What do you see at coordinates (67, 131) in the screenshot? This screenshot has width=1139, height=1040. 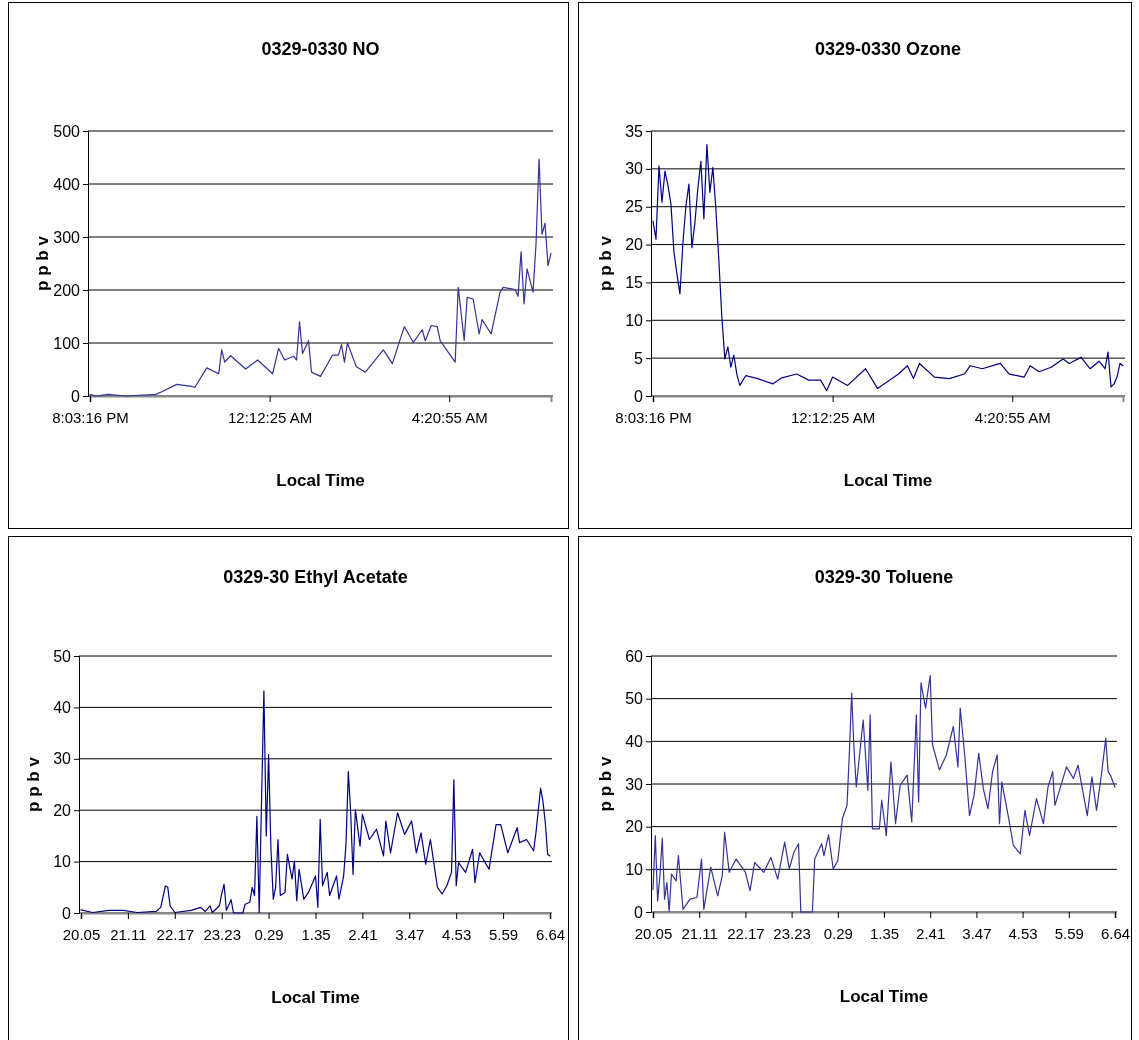 I see `y-tick-label: 500` at bounding box center [67, 131].